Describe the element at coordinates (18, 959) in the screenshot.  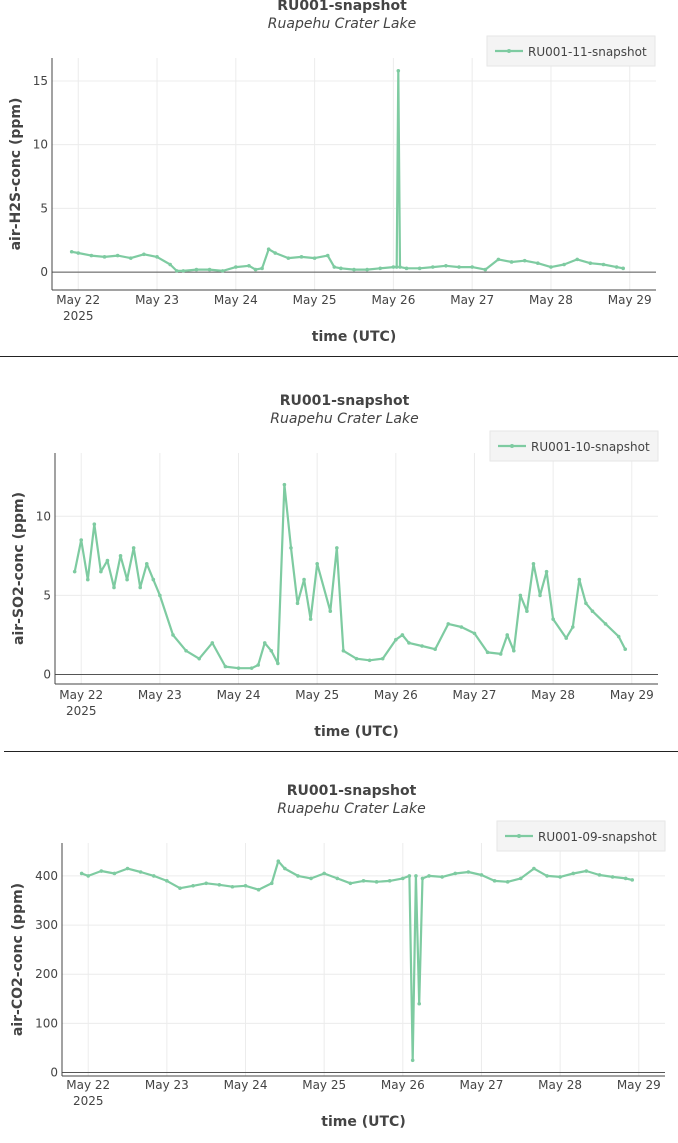
I see `y-axis-title: air-CO2-conc (ppm)` at that location.